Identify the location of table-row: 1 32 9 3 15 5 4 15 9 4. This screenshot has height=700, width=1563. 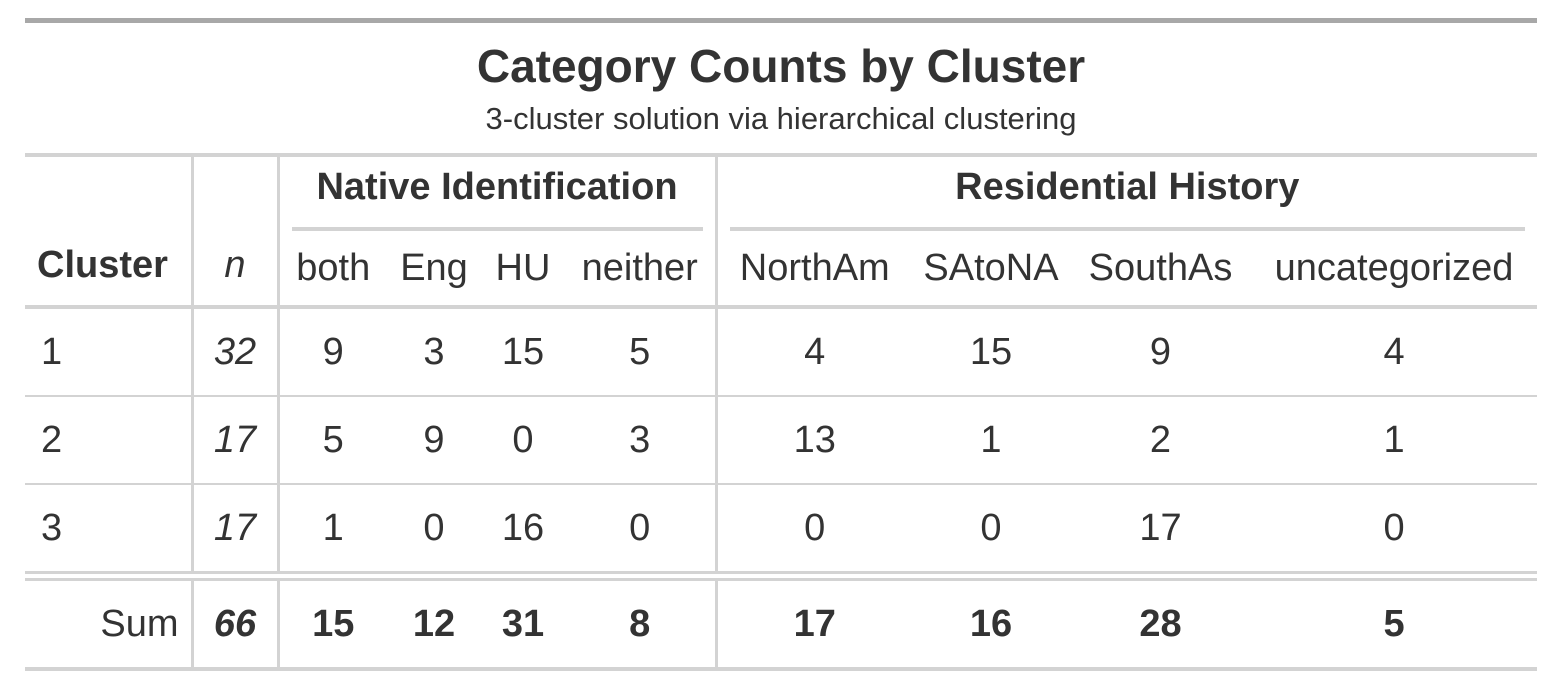
(781, 352).